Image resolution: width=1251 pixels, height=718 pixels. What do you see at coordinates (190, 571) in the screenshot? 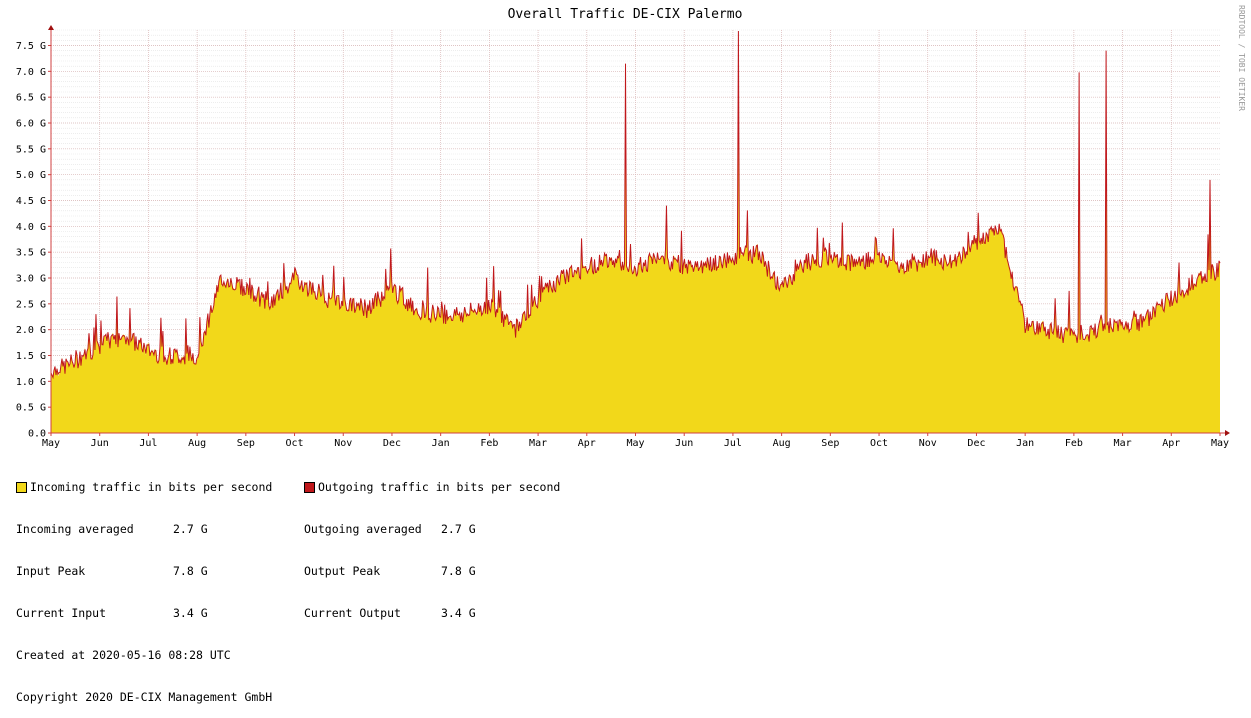
I see `input-peak-value: 7.8 G` at bounding box center [190, 571].